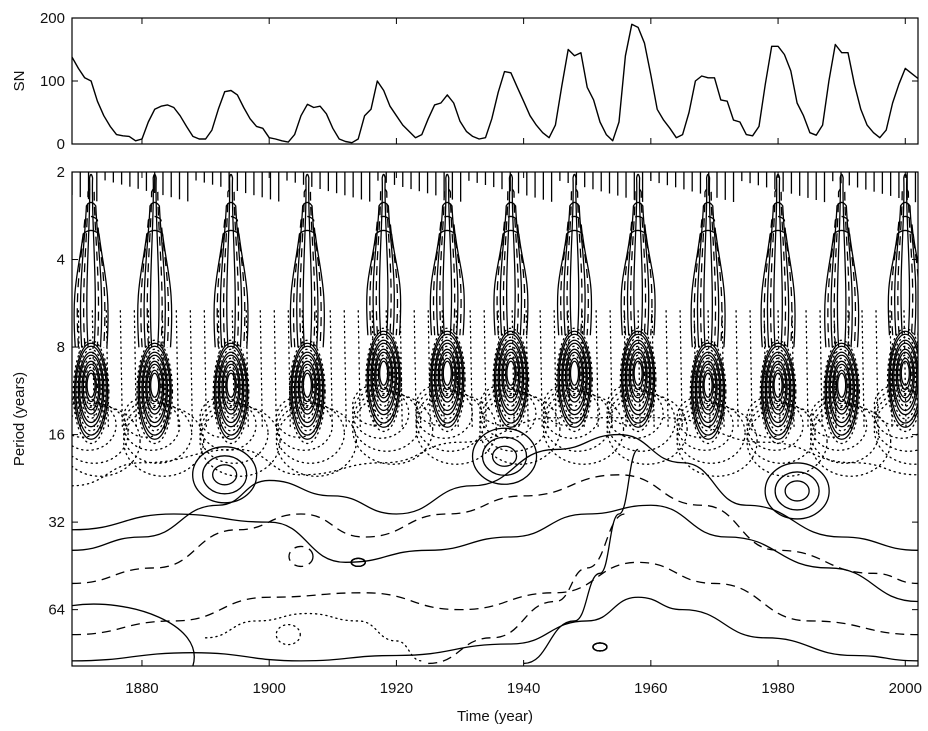  Describe the element at coordinates (650, 688) in the screenshot. I see `time-tick-label: 1960` at that location.